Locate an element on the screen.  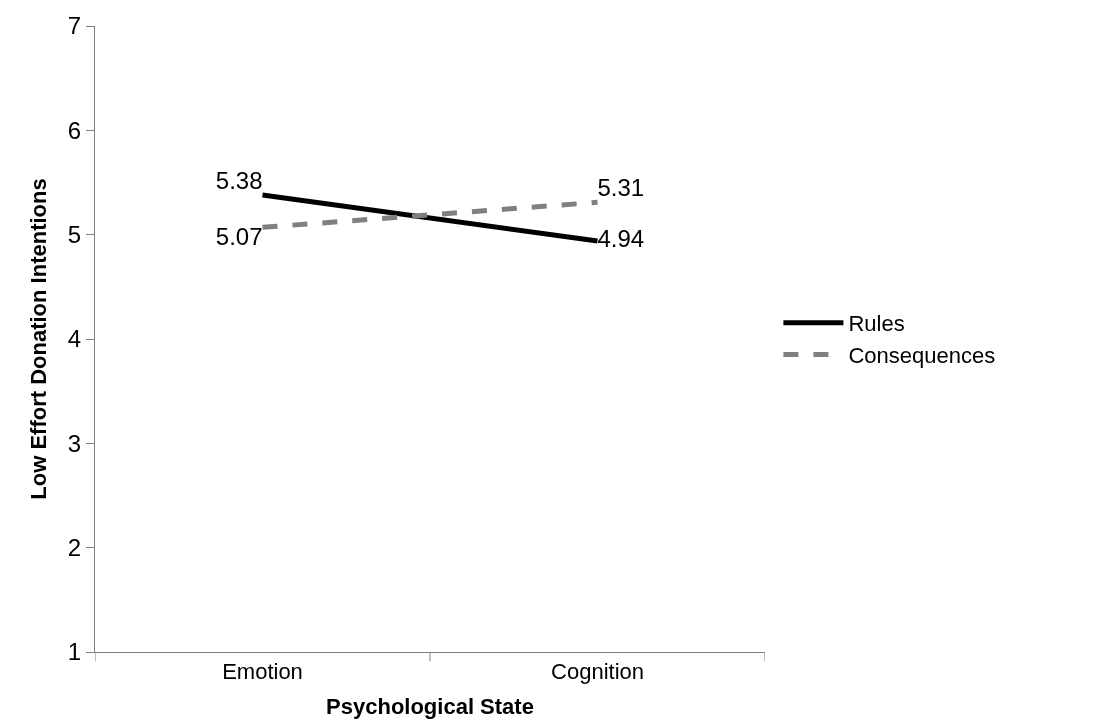
x-tick-label: Cognition is located at coordinates (597, 672).